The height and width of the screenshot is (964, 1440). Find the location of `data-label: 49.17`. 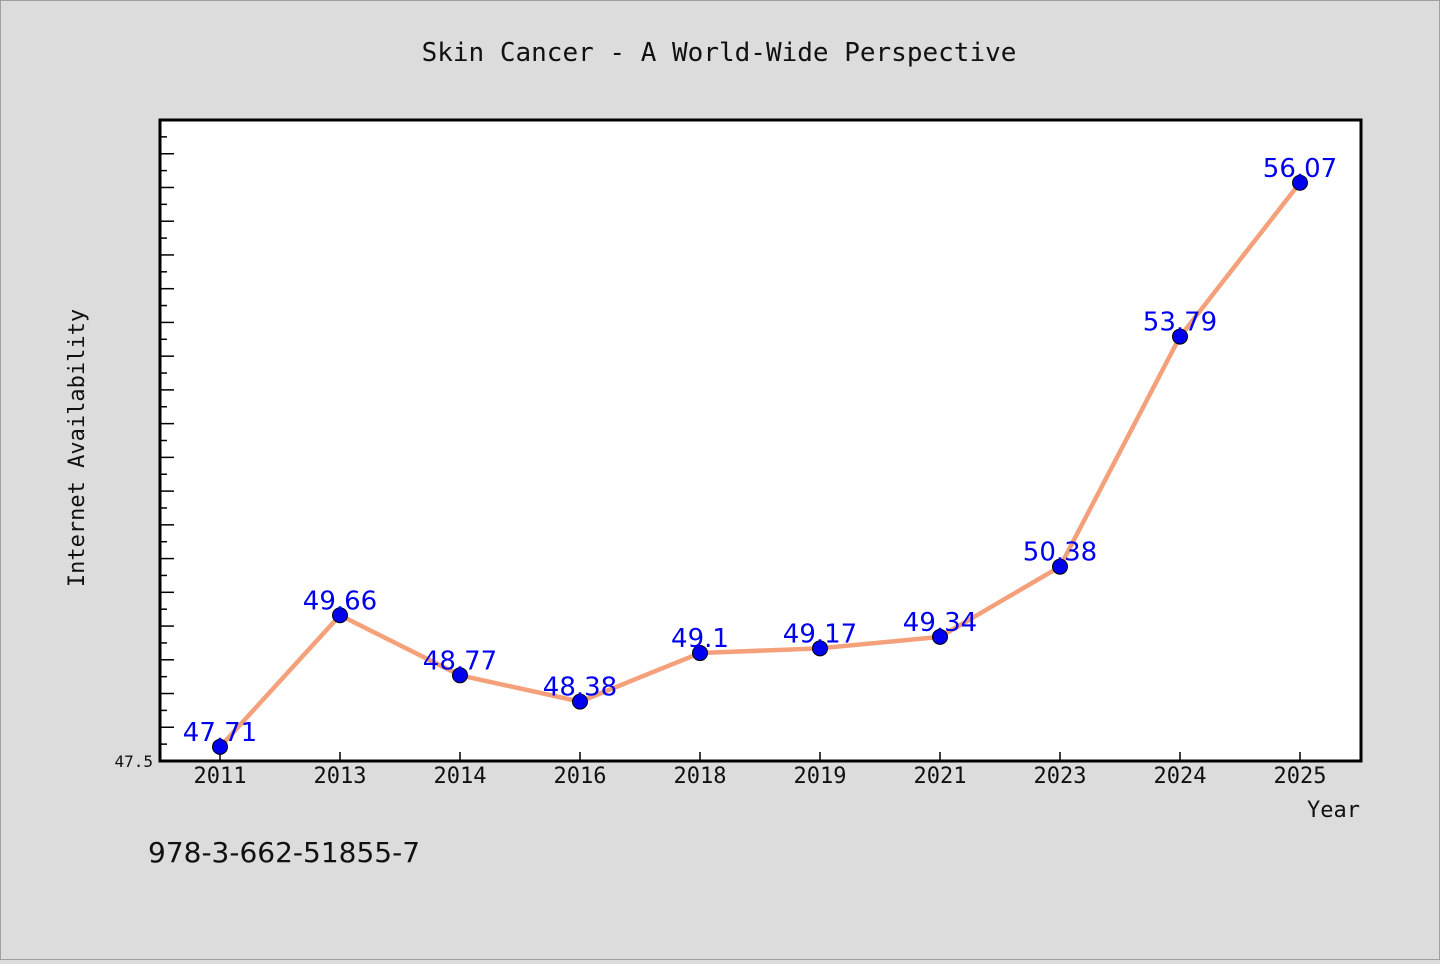

data-label: 49.17 is located at coordinates (820, 634).